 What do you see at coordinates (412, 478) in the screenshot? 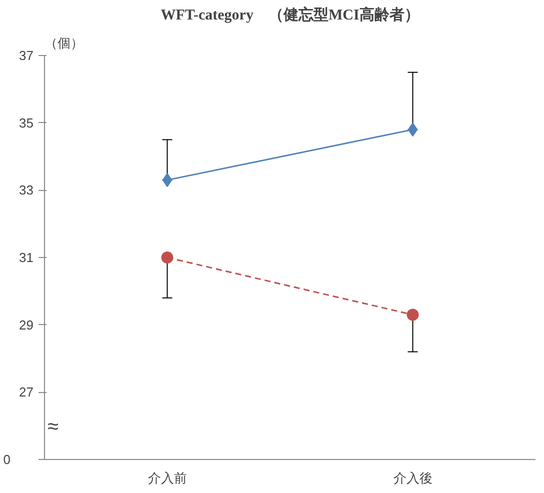
I see `x-tick-label: 介入後` at bounding box center [412, 478].